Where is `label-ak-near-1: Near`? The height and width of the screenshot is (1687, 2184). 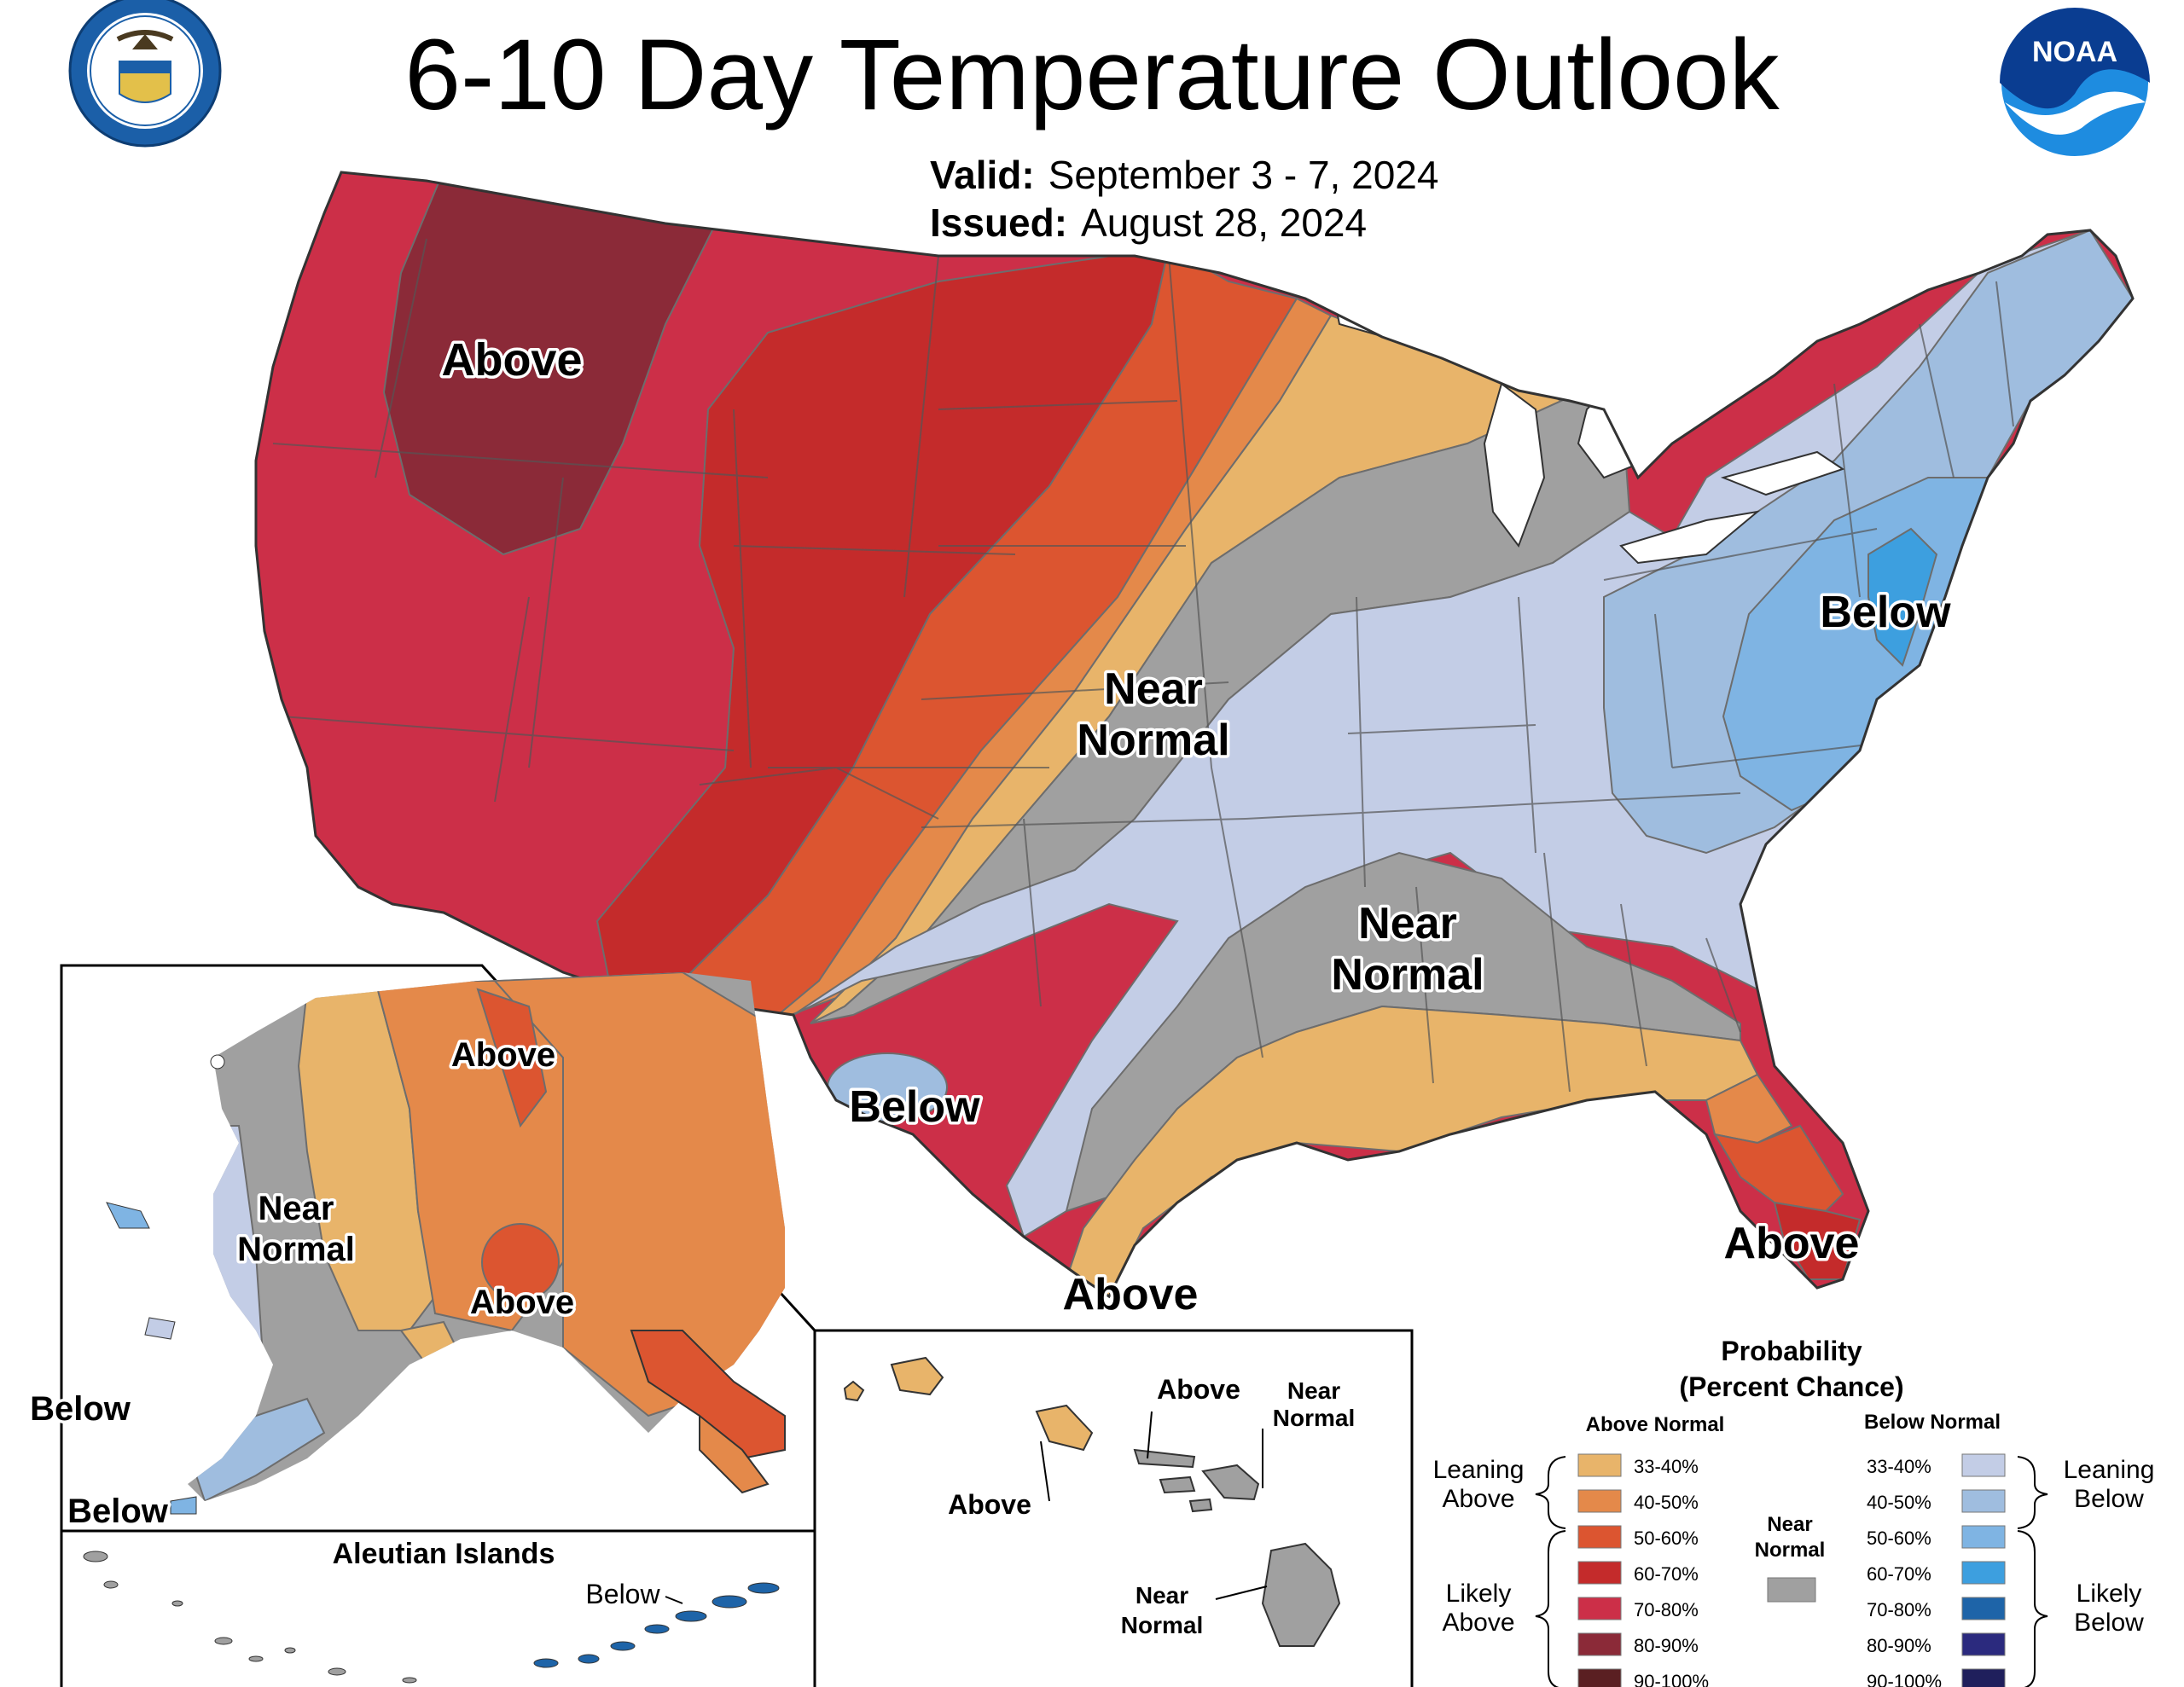
label-ak-near-1: Near is located at coordinates (296, 1209).